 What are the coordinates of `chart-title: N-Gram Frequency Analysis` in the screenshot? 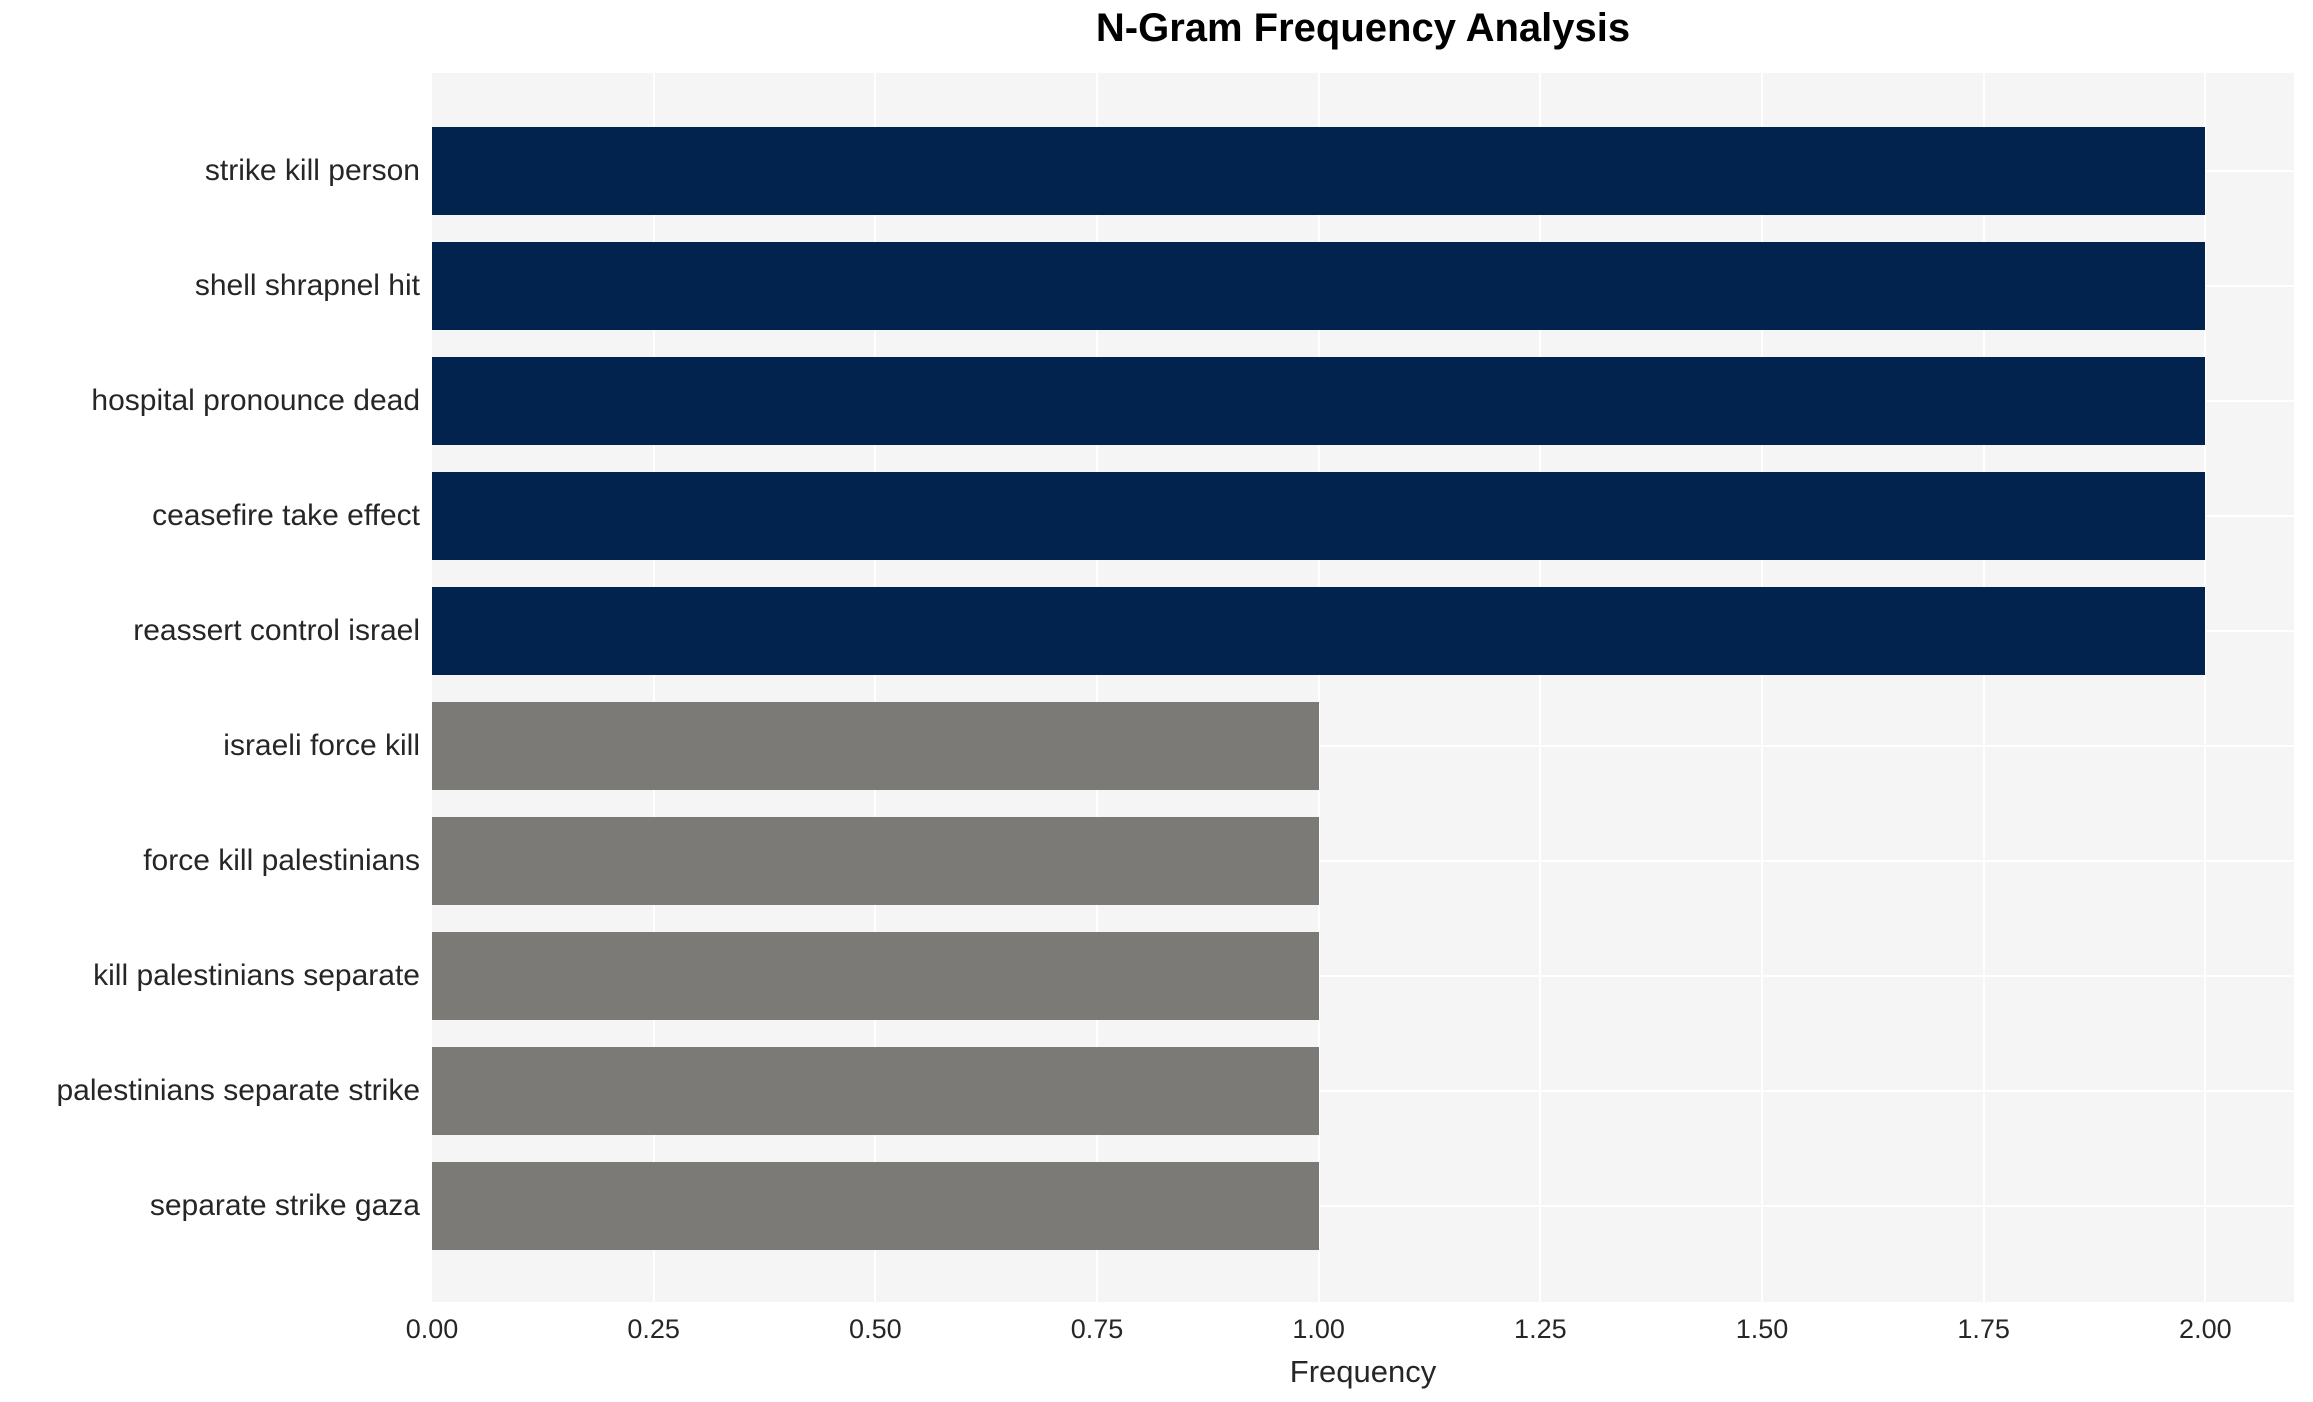 It's located at (1363, 28).